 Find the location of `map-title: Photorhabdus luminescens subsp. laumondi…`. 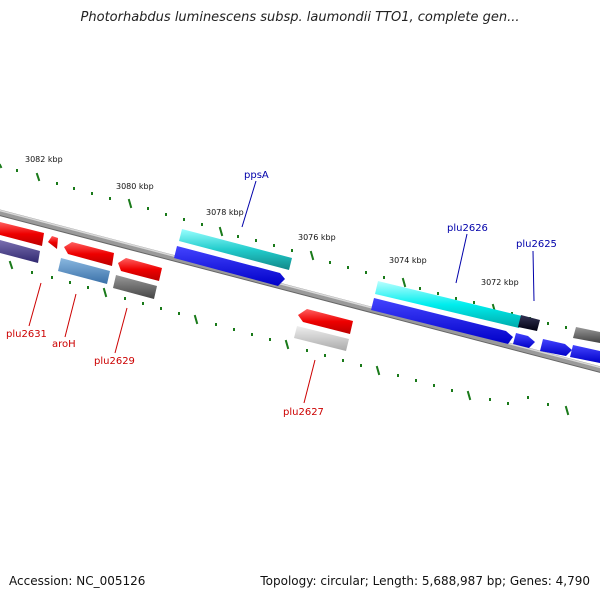

map-title: Photorhabdus luminescens subsp. laumondi… is located at coordinates (300, 17).